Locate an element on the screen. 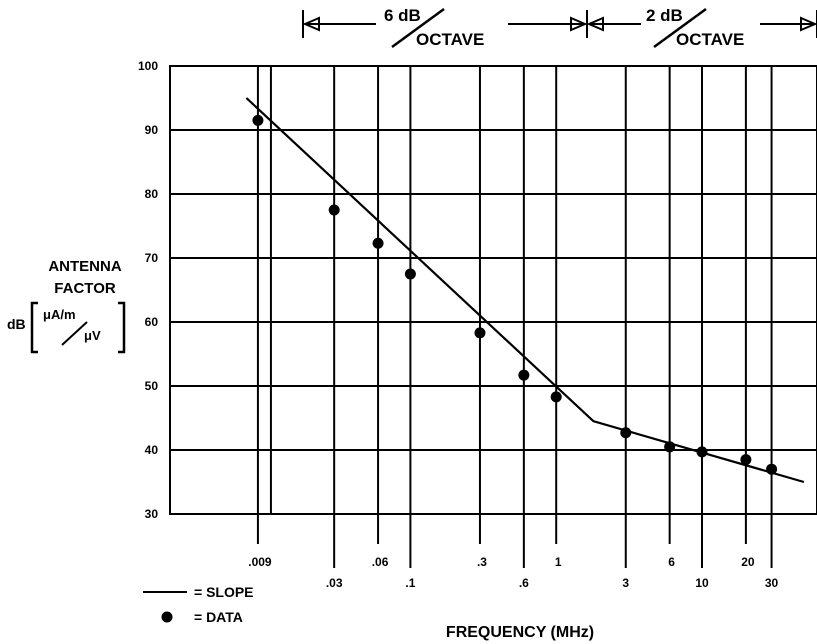 This screenshot has height=644, width=817. y-label-line1: ANTENNA is located at coordinates (84, 266).